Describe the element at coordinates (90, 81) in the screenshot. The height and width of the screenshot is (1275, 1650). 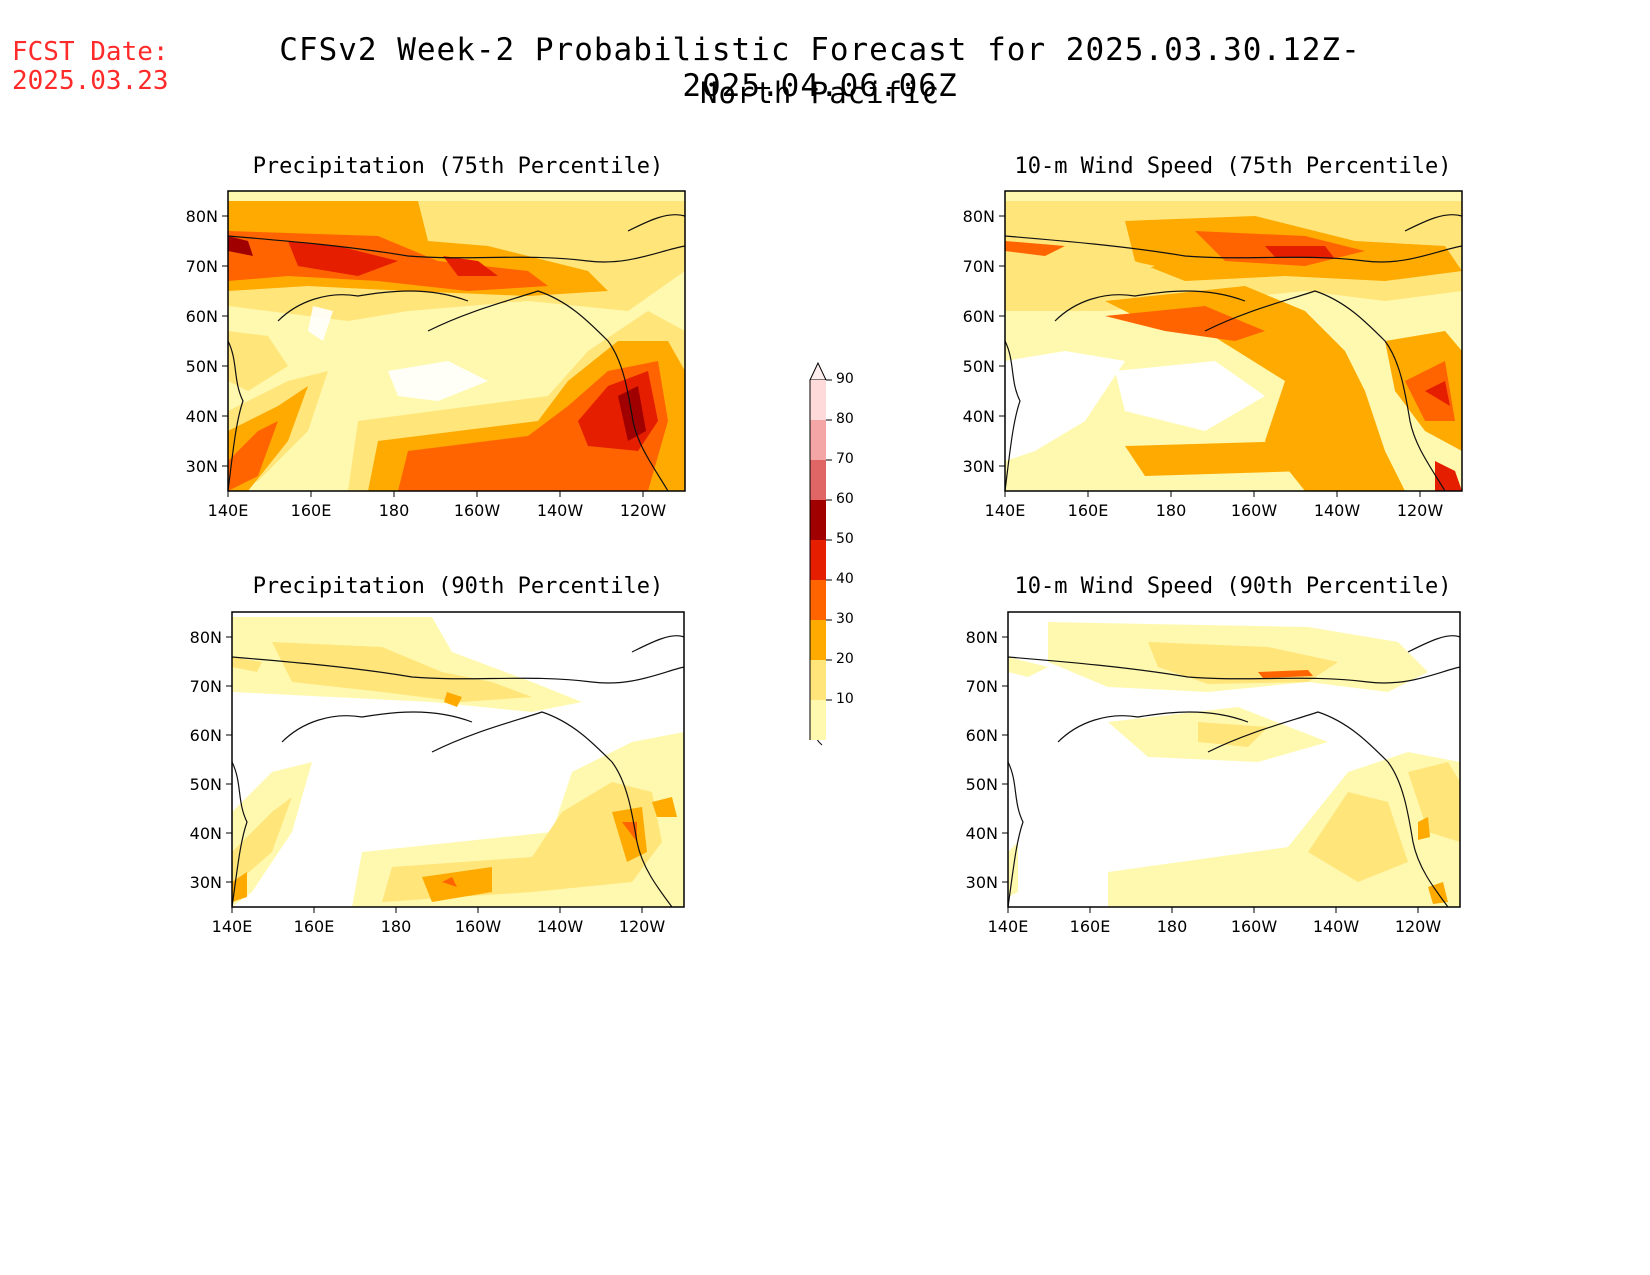
I see `forecast-date-value: 2025.03.23` at that location.